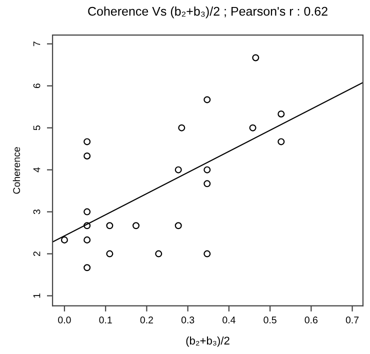  What do you see at coordinates (64, 320) in the screenshot?
I see `x-tick-label: 0.0` at bounding box center [64, 320].